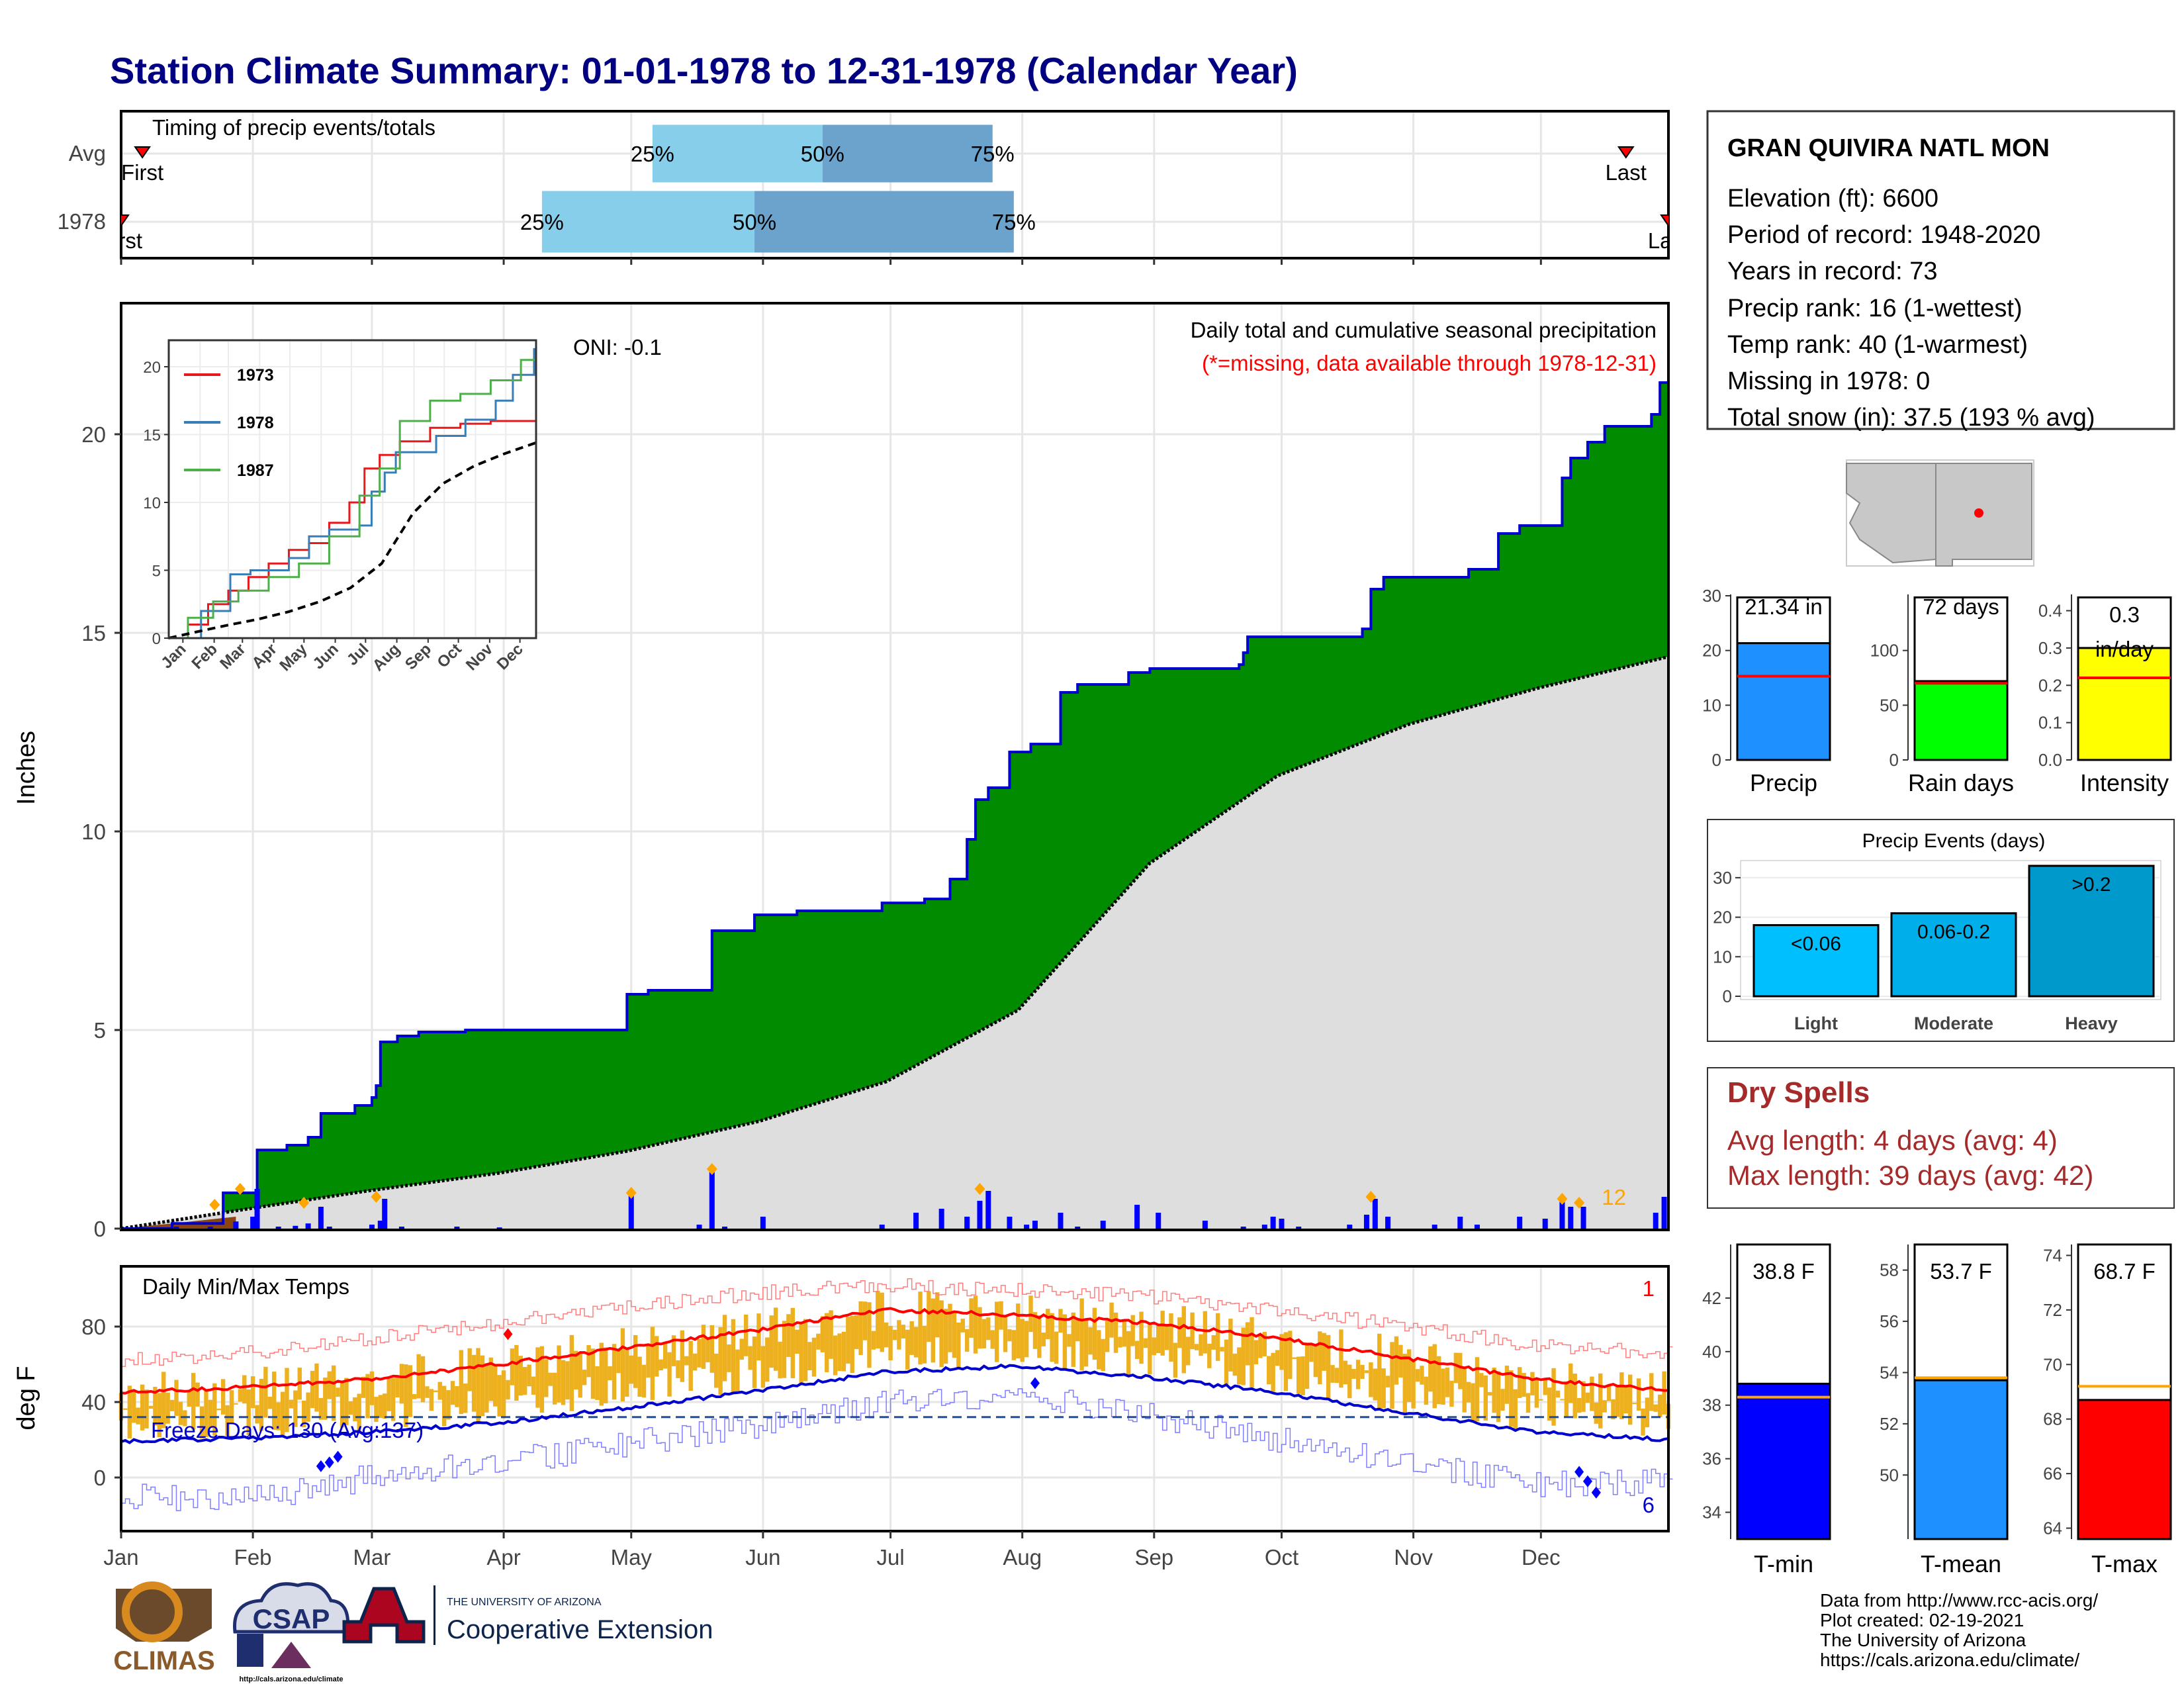 This screenshot has height=1688, width=2184. What do you see at coordinates (617, 347) in the screenshot?
I see `oni-label: ONI: -0.1` at bounding box center [617, 347].